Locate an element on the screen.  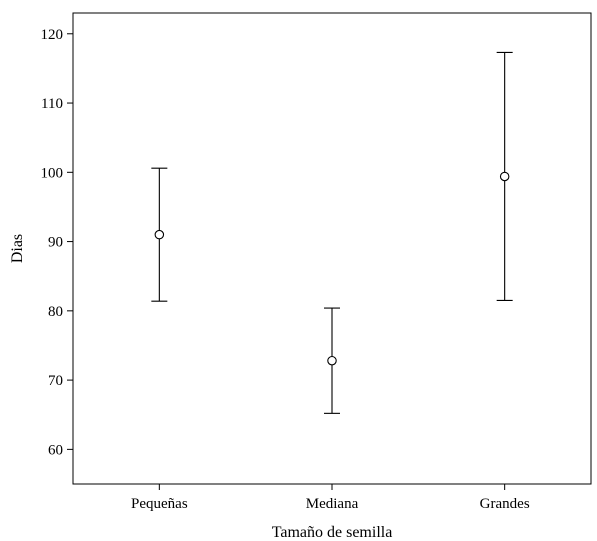
x-tick-label: Mediana is located at coordinates (332, 504).